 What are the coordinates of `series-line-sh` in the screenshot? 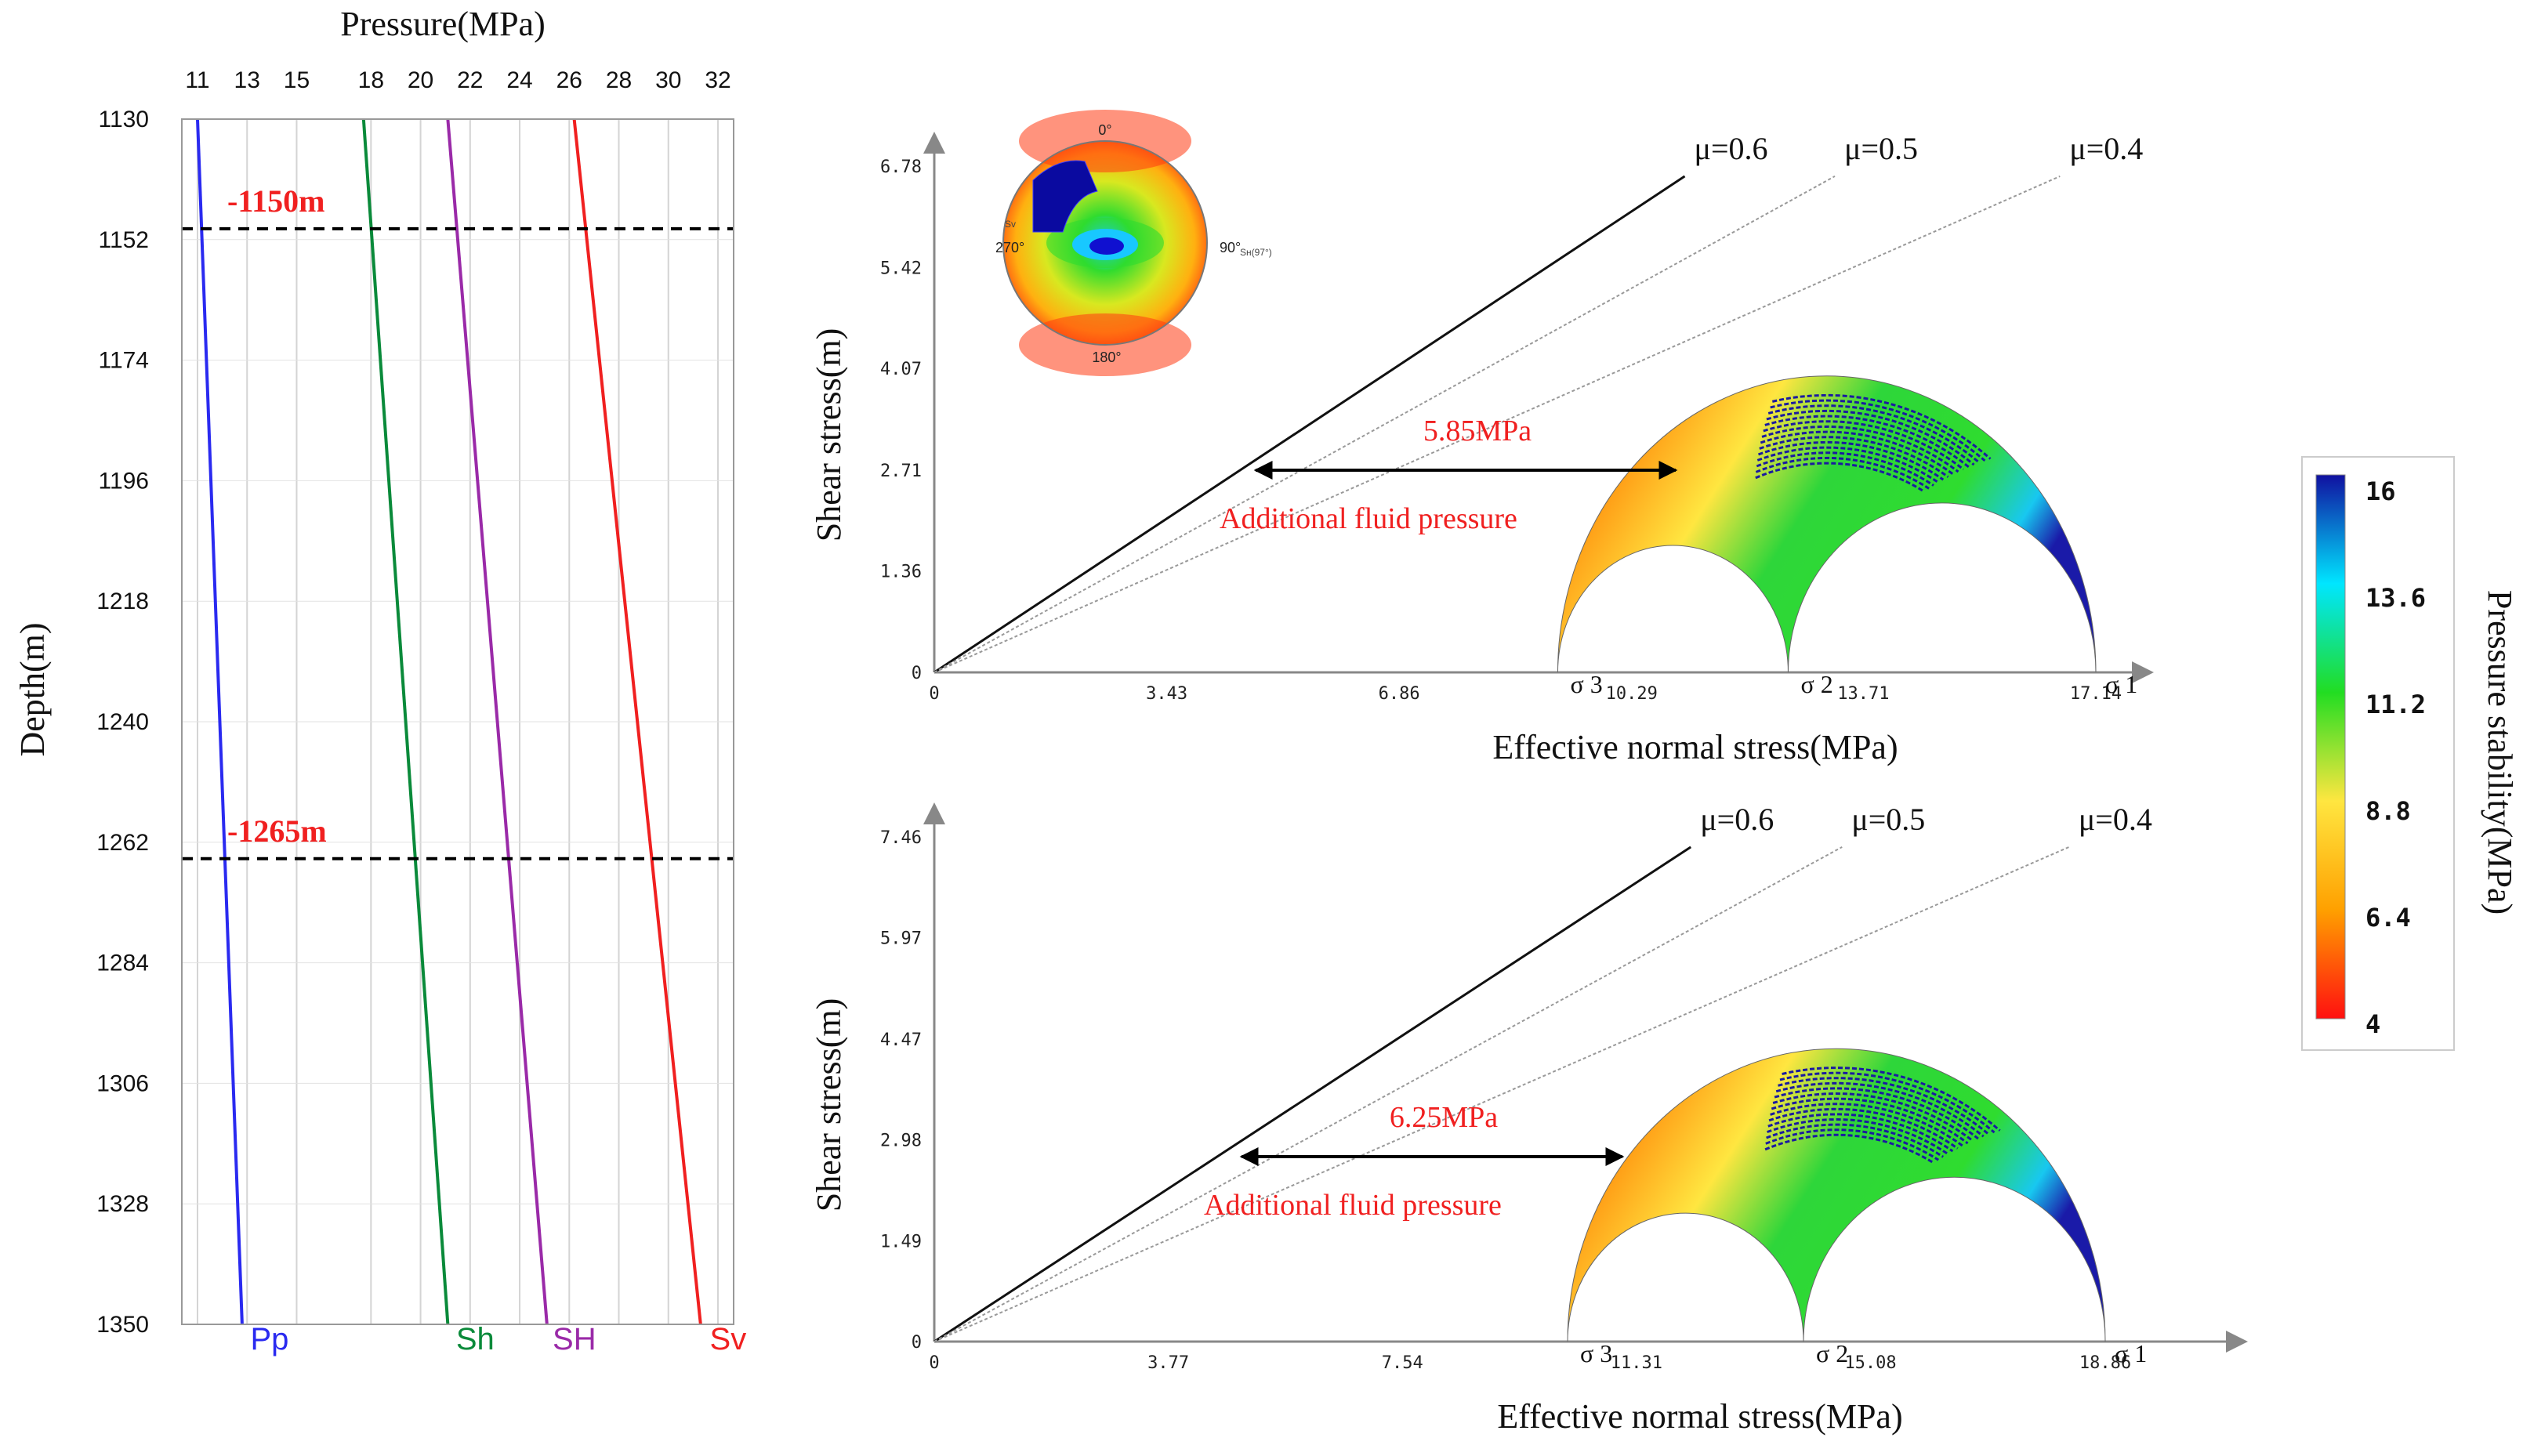 It's located at (406, 721).